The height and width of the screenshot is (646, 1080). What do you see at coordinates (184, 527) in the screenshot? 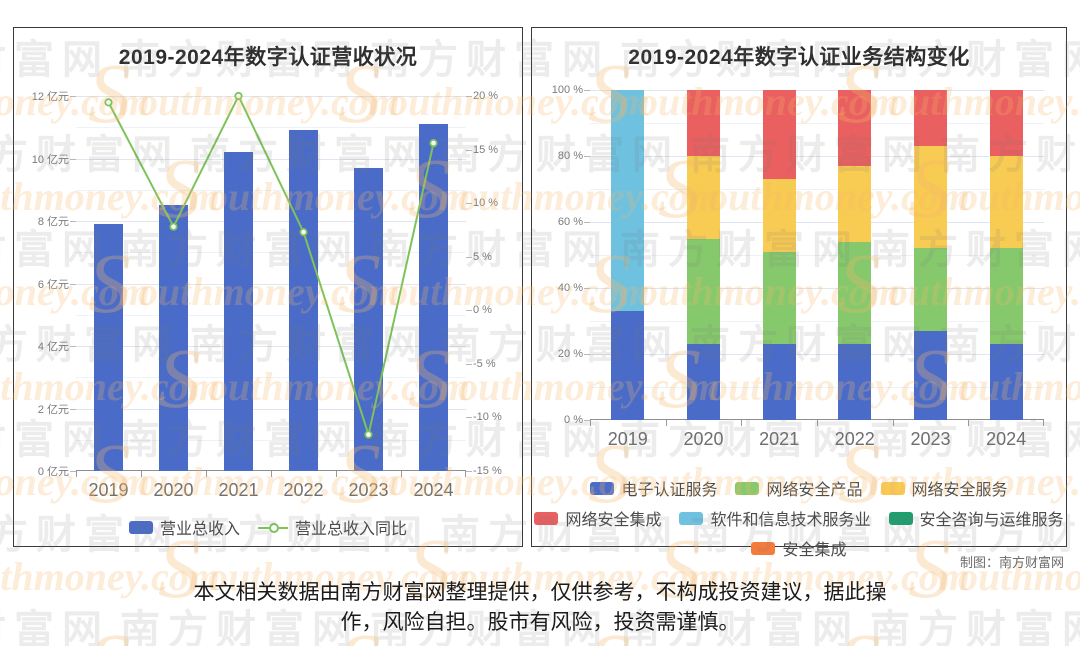
I see `legend-item: 营业总收入` at bounding box center [184, 527].